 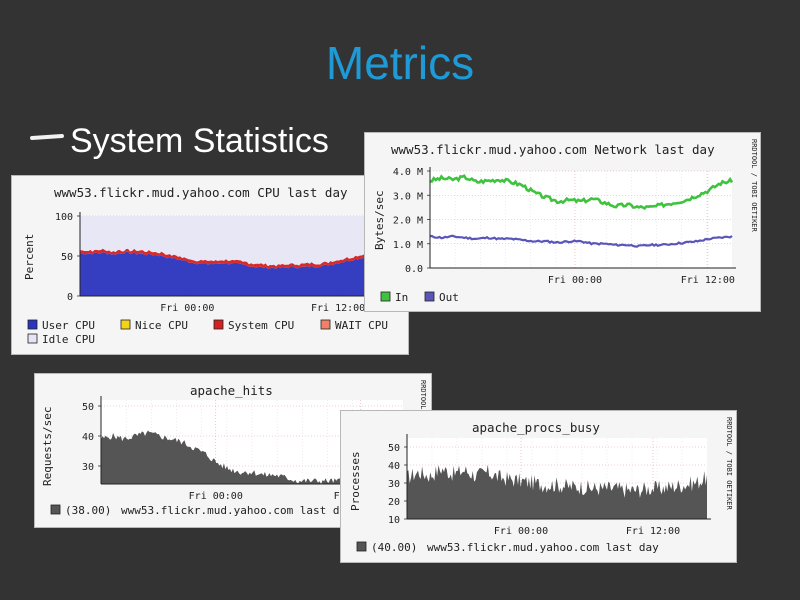 What do you see at coordinates (408, 196) in the screenshot?
I see `network-y-tick-label: 3.0 M` at bounding box center [408, 196].